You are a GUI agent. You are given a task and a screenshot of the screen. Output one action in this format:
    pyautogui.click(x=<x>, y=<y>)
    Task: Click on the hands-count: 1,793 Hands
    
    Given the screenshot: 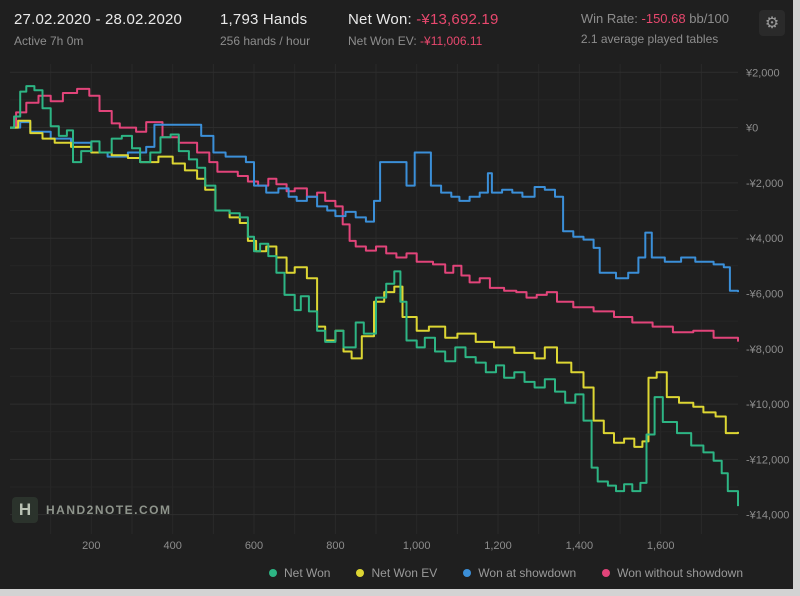 What is the action you would take?
    pyautogui.click(x=264, y=19)
    